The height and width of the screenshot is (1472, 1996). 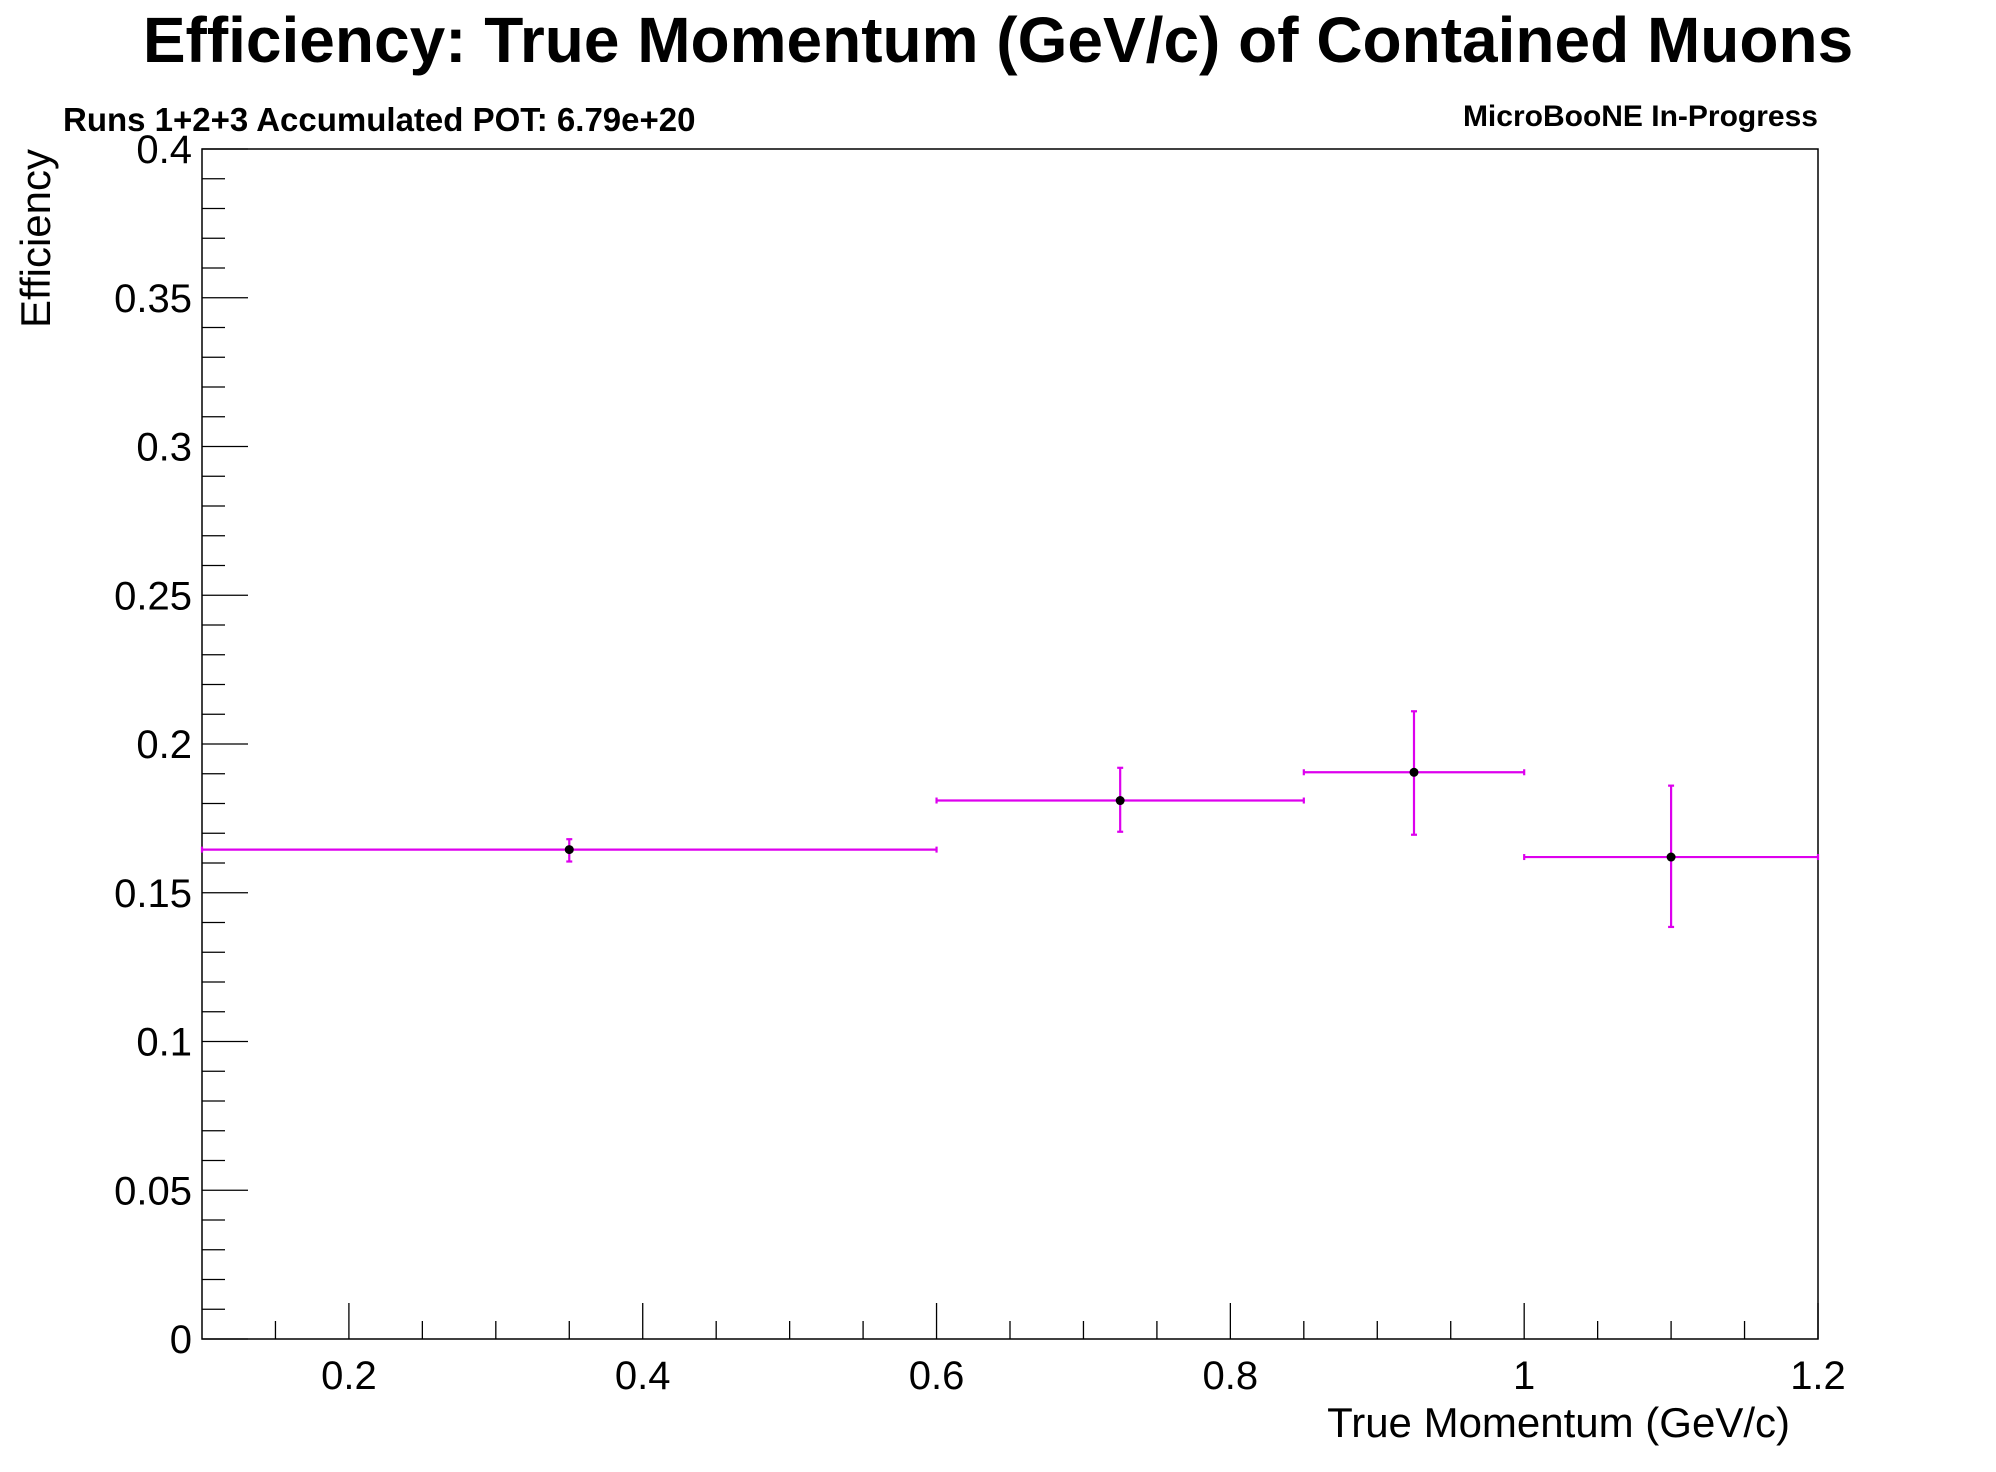 I want to click on x-tick-label: 0.4, so click(x=643, y=1376).